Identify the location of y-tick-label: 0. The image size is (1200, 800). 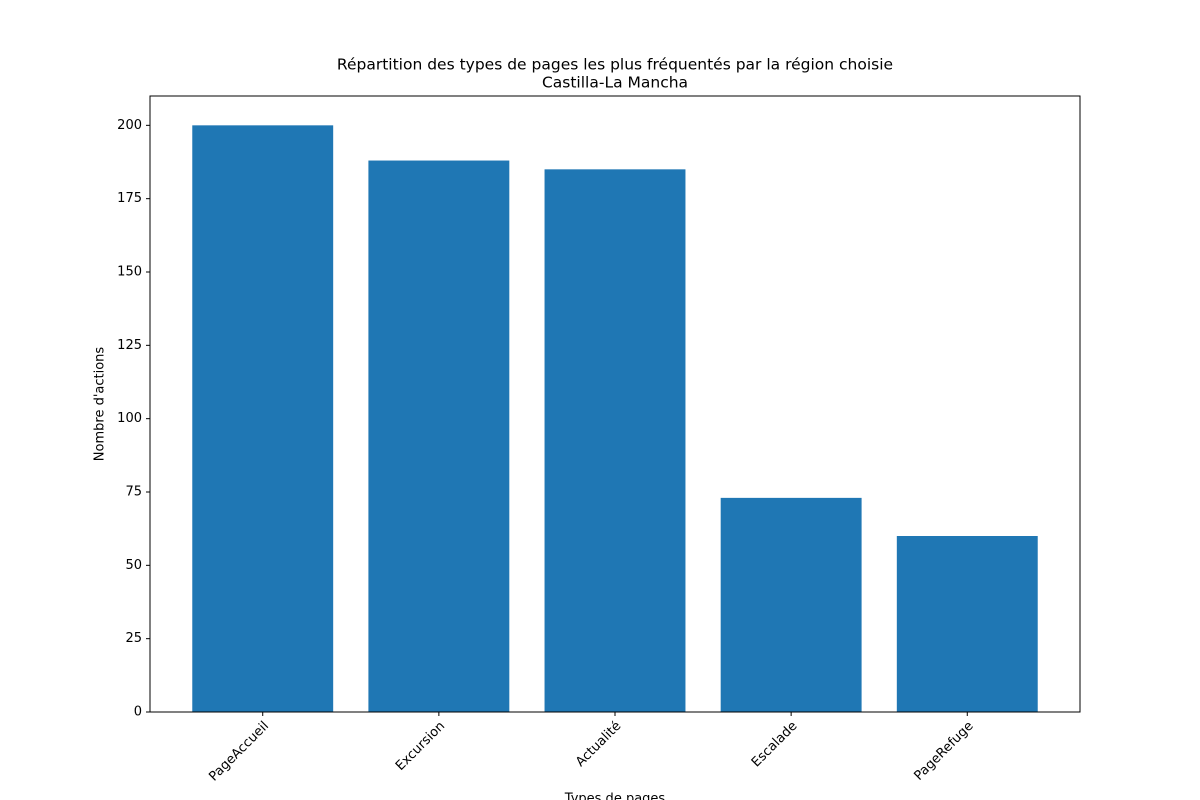
(138, 712).